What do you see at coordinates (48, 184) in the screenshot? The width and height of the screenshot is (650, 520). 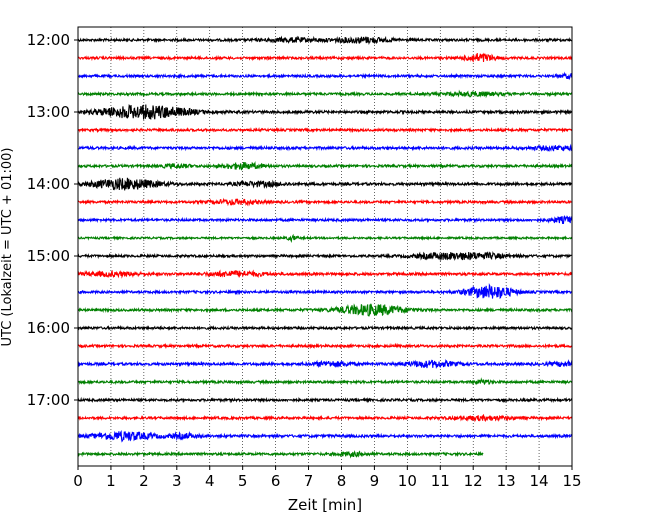 I see `y-tick-label: 14:00` at bounding box center [48, 184].